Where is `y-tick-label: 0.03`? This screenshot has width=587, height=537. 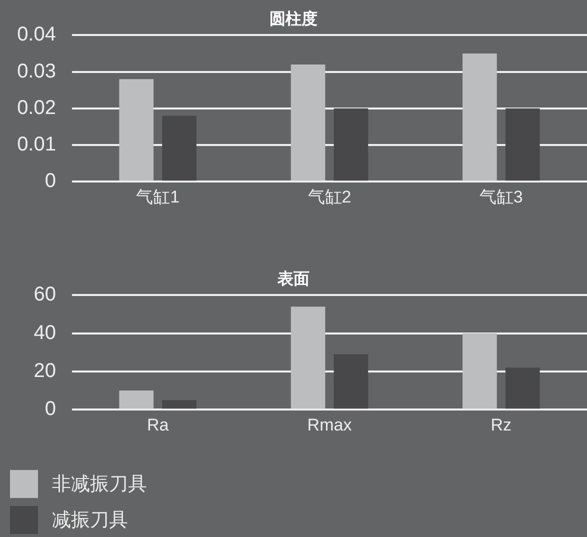 y-tick-label: 0.03 is located at coordinates (36, 71).